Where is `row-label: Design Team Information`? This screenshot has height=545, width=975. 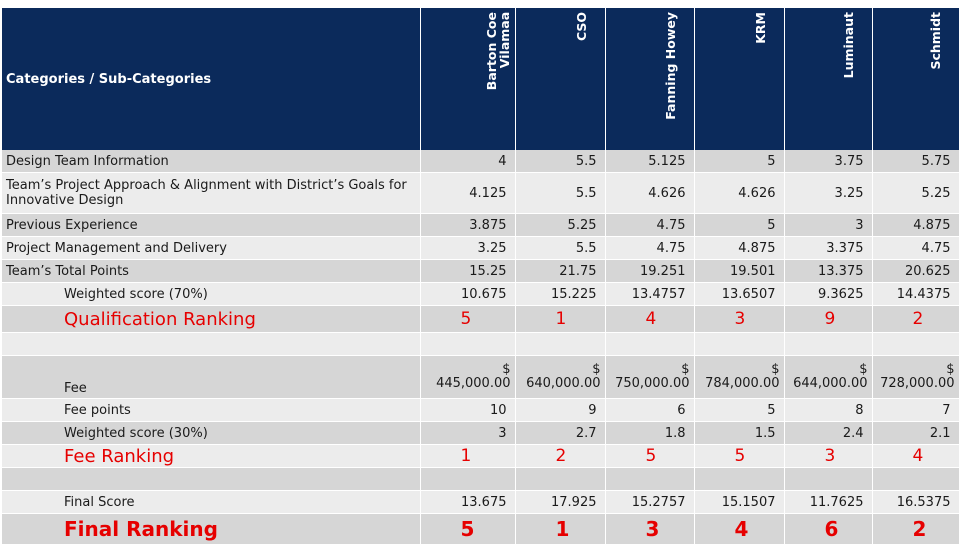
row-label: Design Team Information is located at coordinates (211, 161).